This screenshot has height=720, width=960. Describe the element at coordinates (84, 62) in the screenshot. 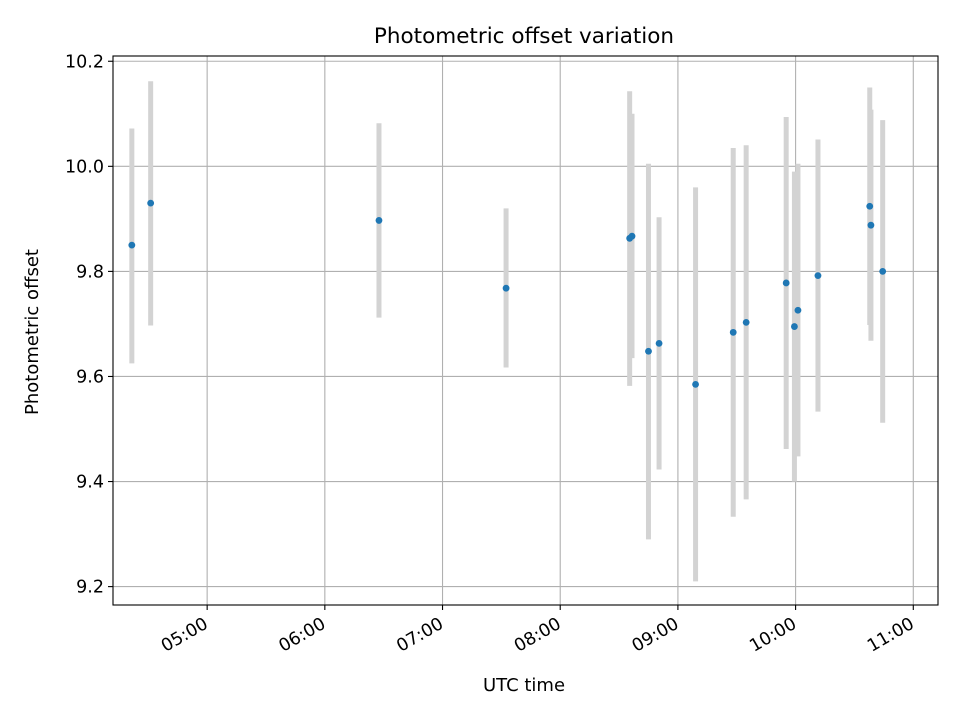

I see `y-tick-label: 10.2` at that location.